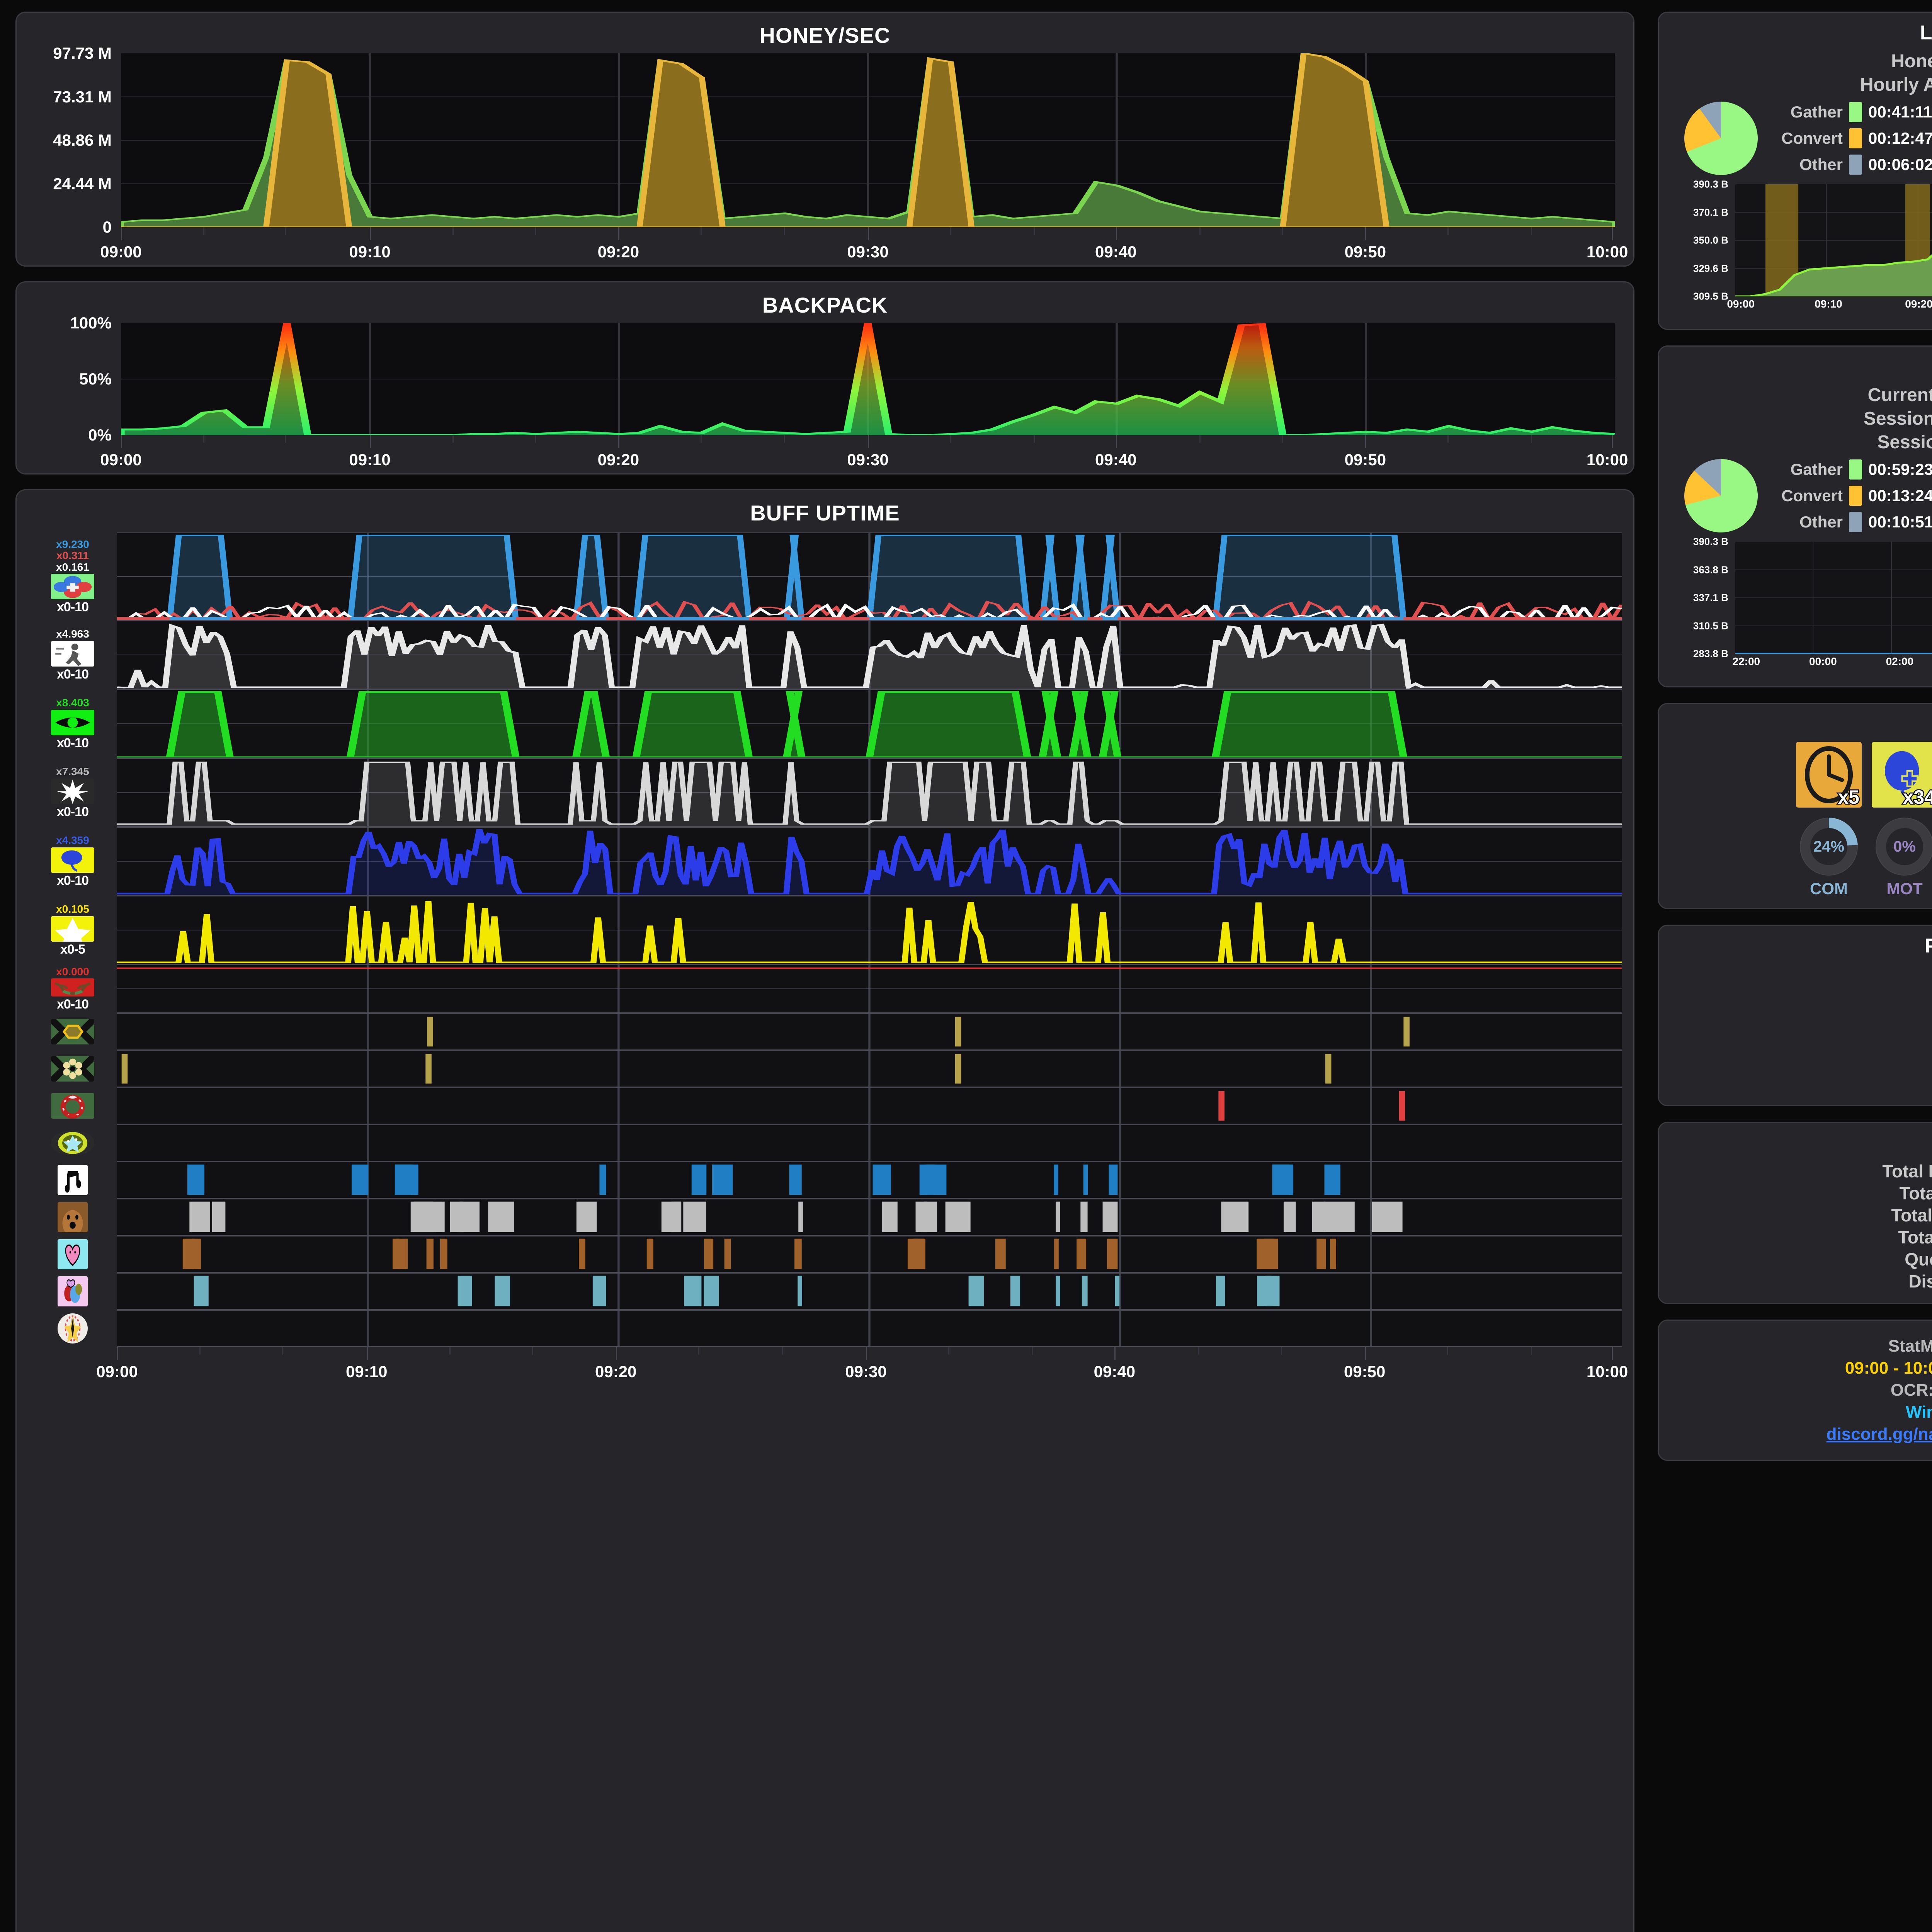  What do you see at coordinates (870, 1180) in the screenshot?
I see `buff-timeline-music` at bounding box center [870, 1180].